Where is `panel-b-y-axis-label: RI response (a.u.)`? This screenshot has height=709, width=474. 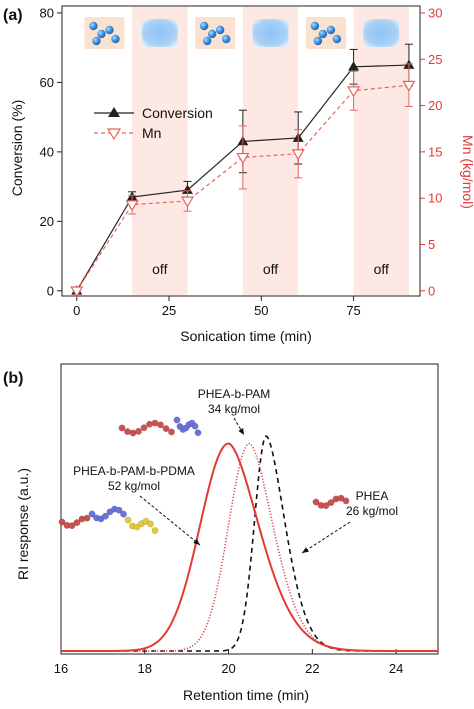
panel-b-y-axis-label: RI response (a.u.) is located at coordinates (23, 524).